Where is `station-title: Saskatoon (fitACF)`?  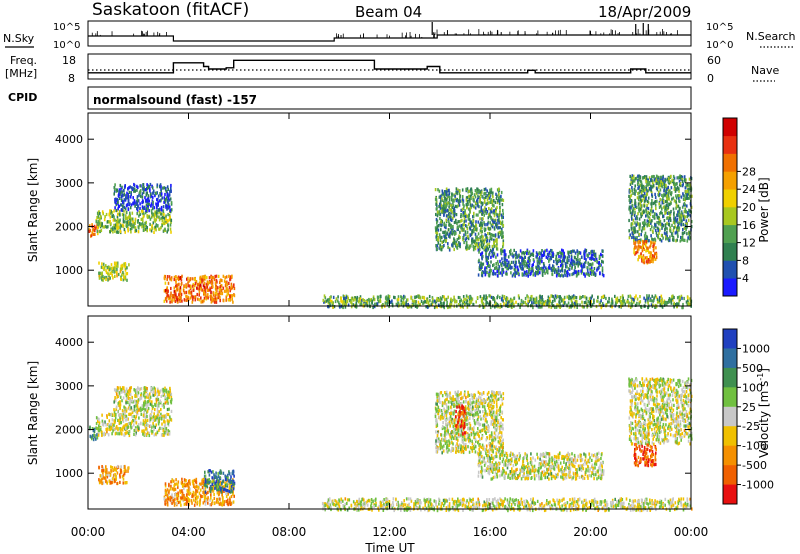 station-title: Saskatoon (fitACF) is located at coordinates (170, 10).